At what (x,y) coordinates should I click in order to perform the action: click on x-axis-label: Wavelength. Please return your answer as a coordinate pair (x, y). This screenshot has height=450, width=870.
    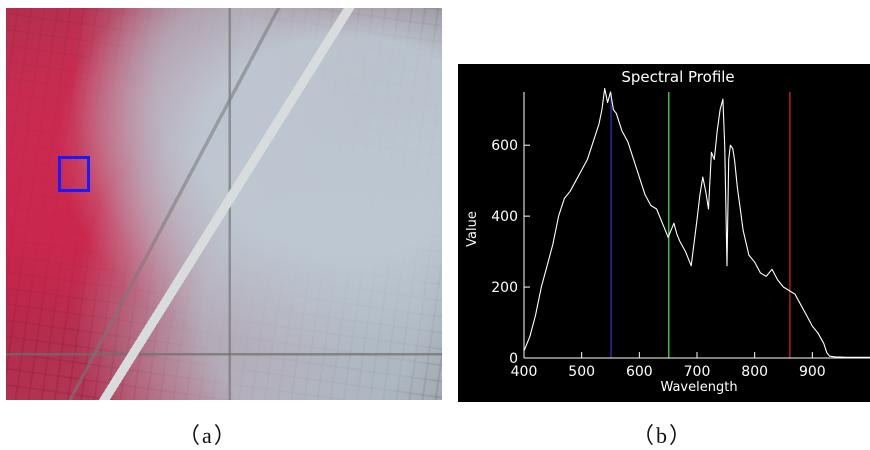
    Looking at the image, I should click on (698, 387).